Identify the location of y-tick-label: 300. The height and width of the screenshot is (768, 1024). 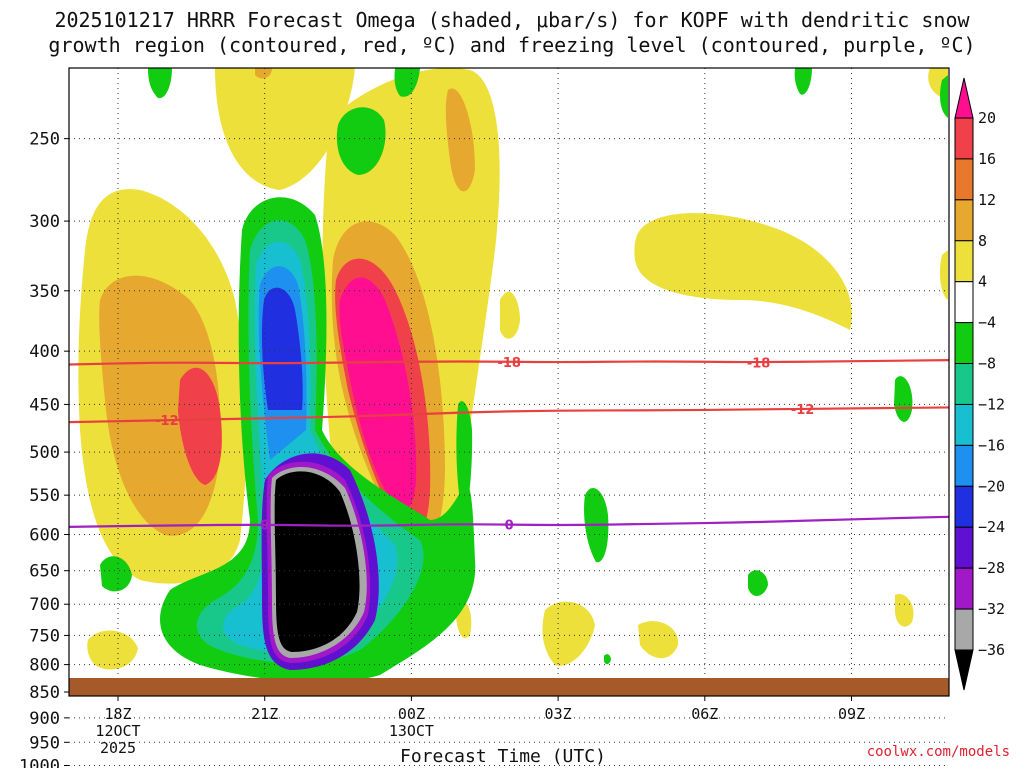
(44, 222).